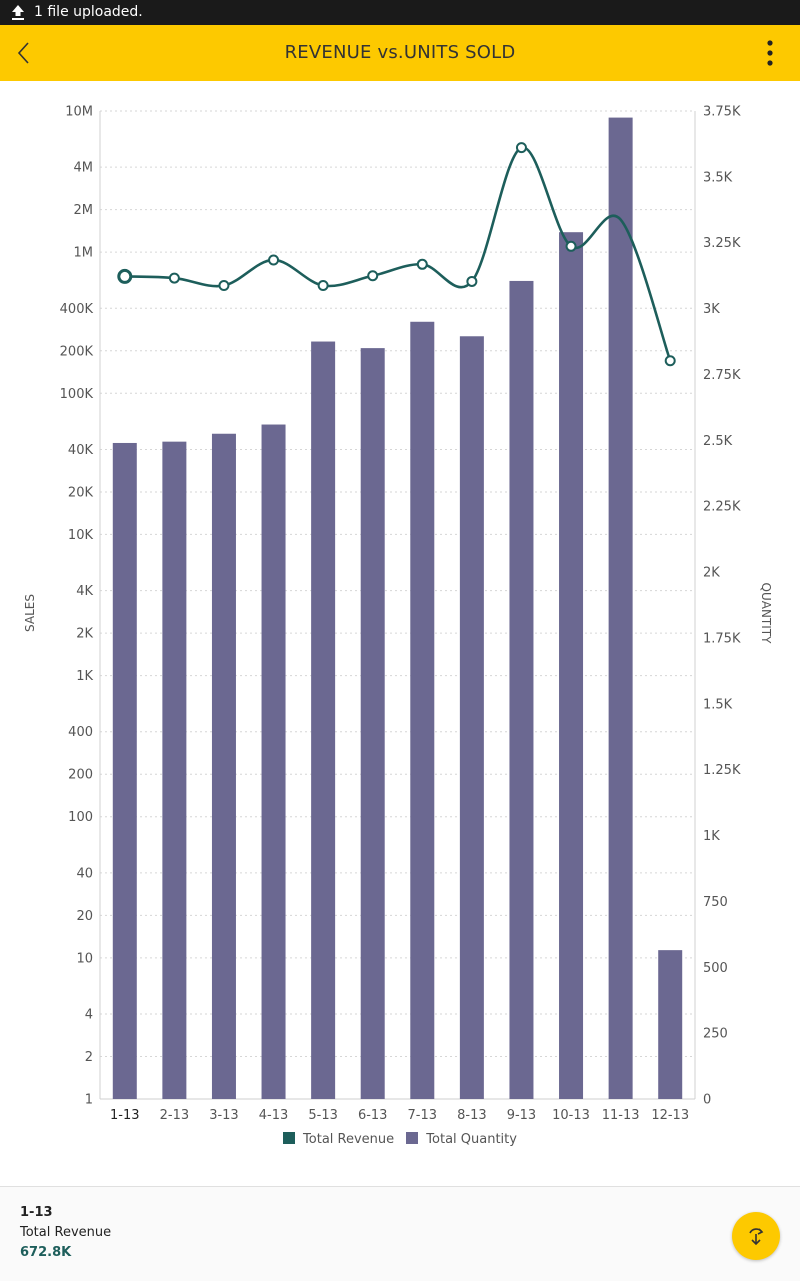 The width and height of the screenshot is (800, 1281). What do you see at coordinates (18, 12) in the screenshot?
I see `upload-icon` at bounding box center [18, 12].